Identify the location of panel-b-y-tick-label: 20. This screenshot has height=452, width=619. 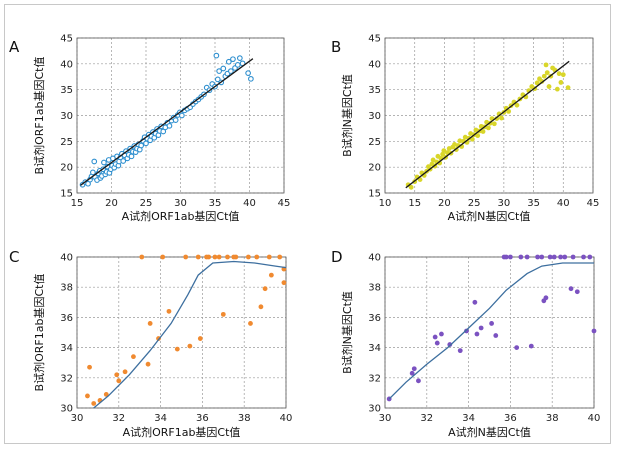
(374, 168).